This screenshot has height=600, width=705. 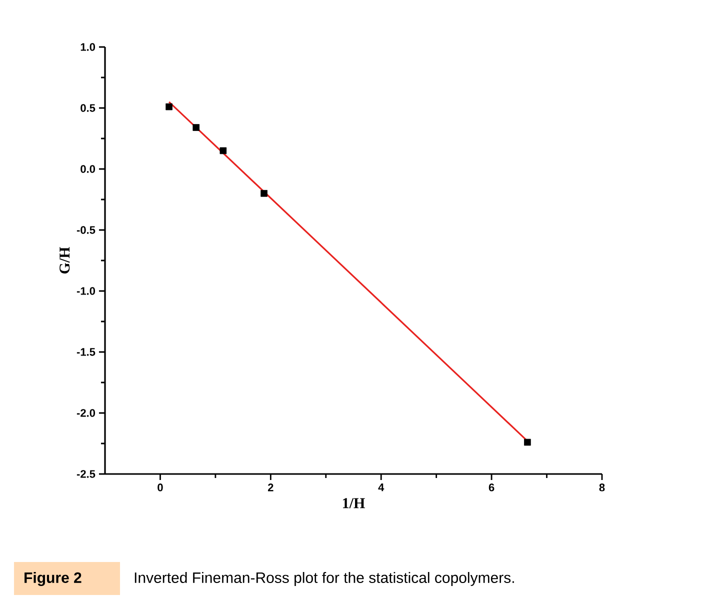 What do you see at coordinates (65, 260) in the screenshot?
I see `y-axis-title: G/H` at bounding box center [65, 260].